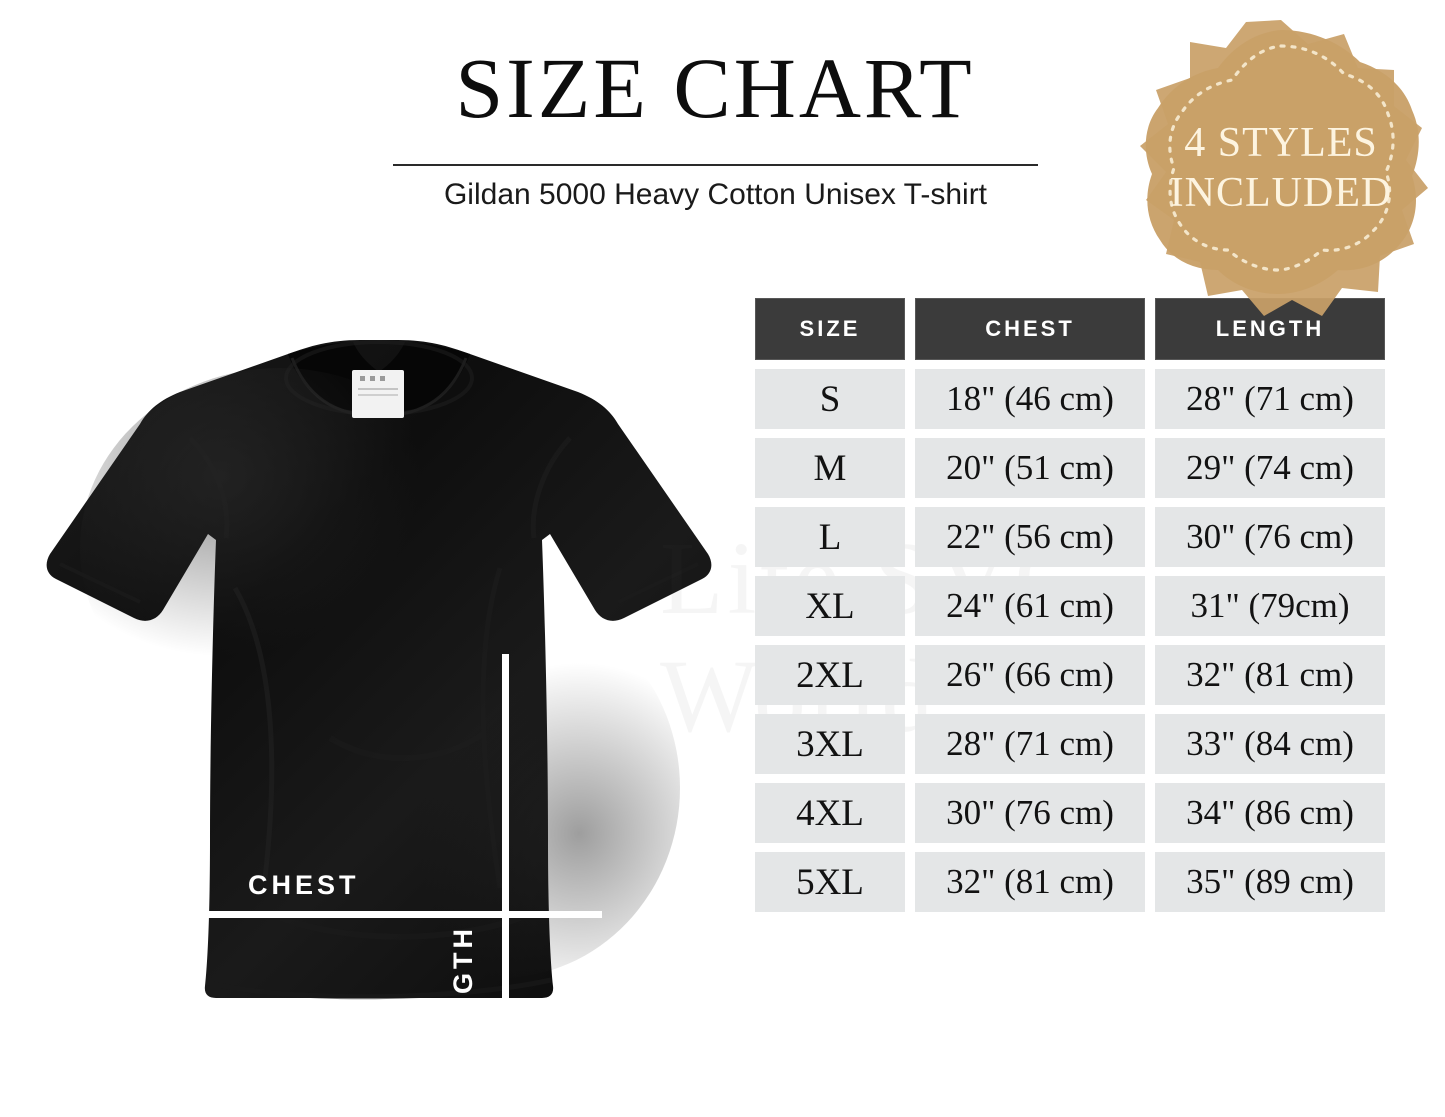  I want to click on table-row: 2XL 26" (66 cm) 32" (81 cm), so click(1070, 675).